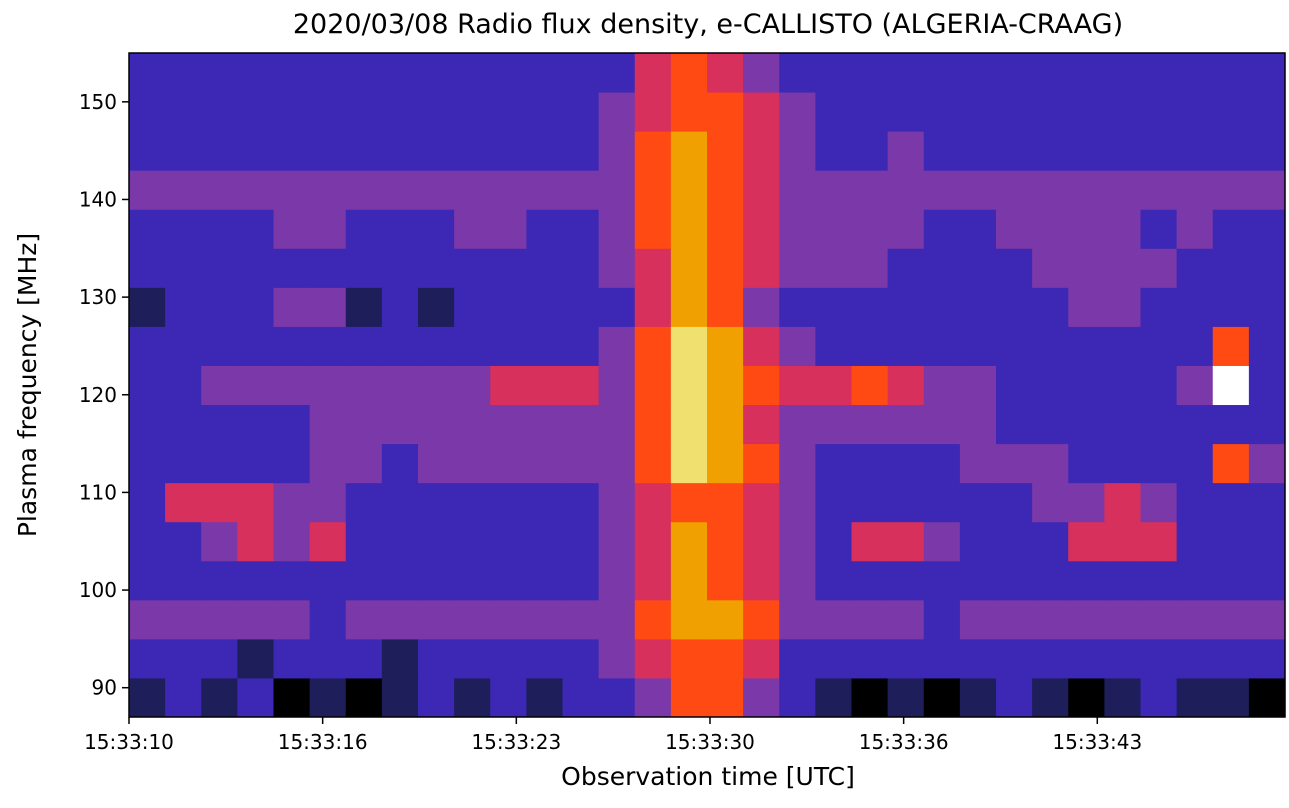 The height and width of the screenshot is (808, 1289). What do you see at coordinates (129, 742) in the screenshot?
I see `x-tick-label: 15:33:10` at bounding box center [129, 742].